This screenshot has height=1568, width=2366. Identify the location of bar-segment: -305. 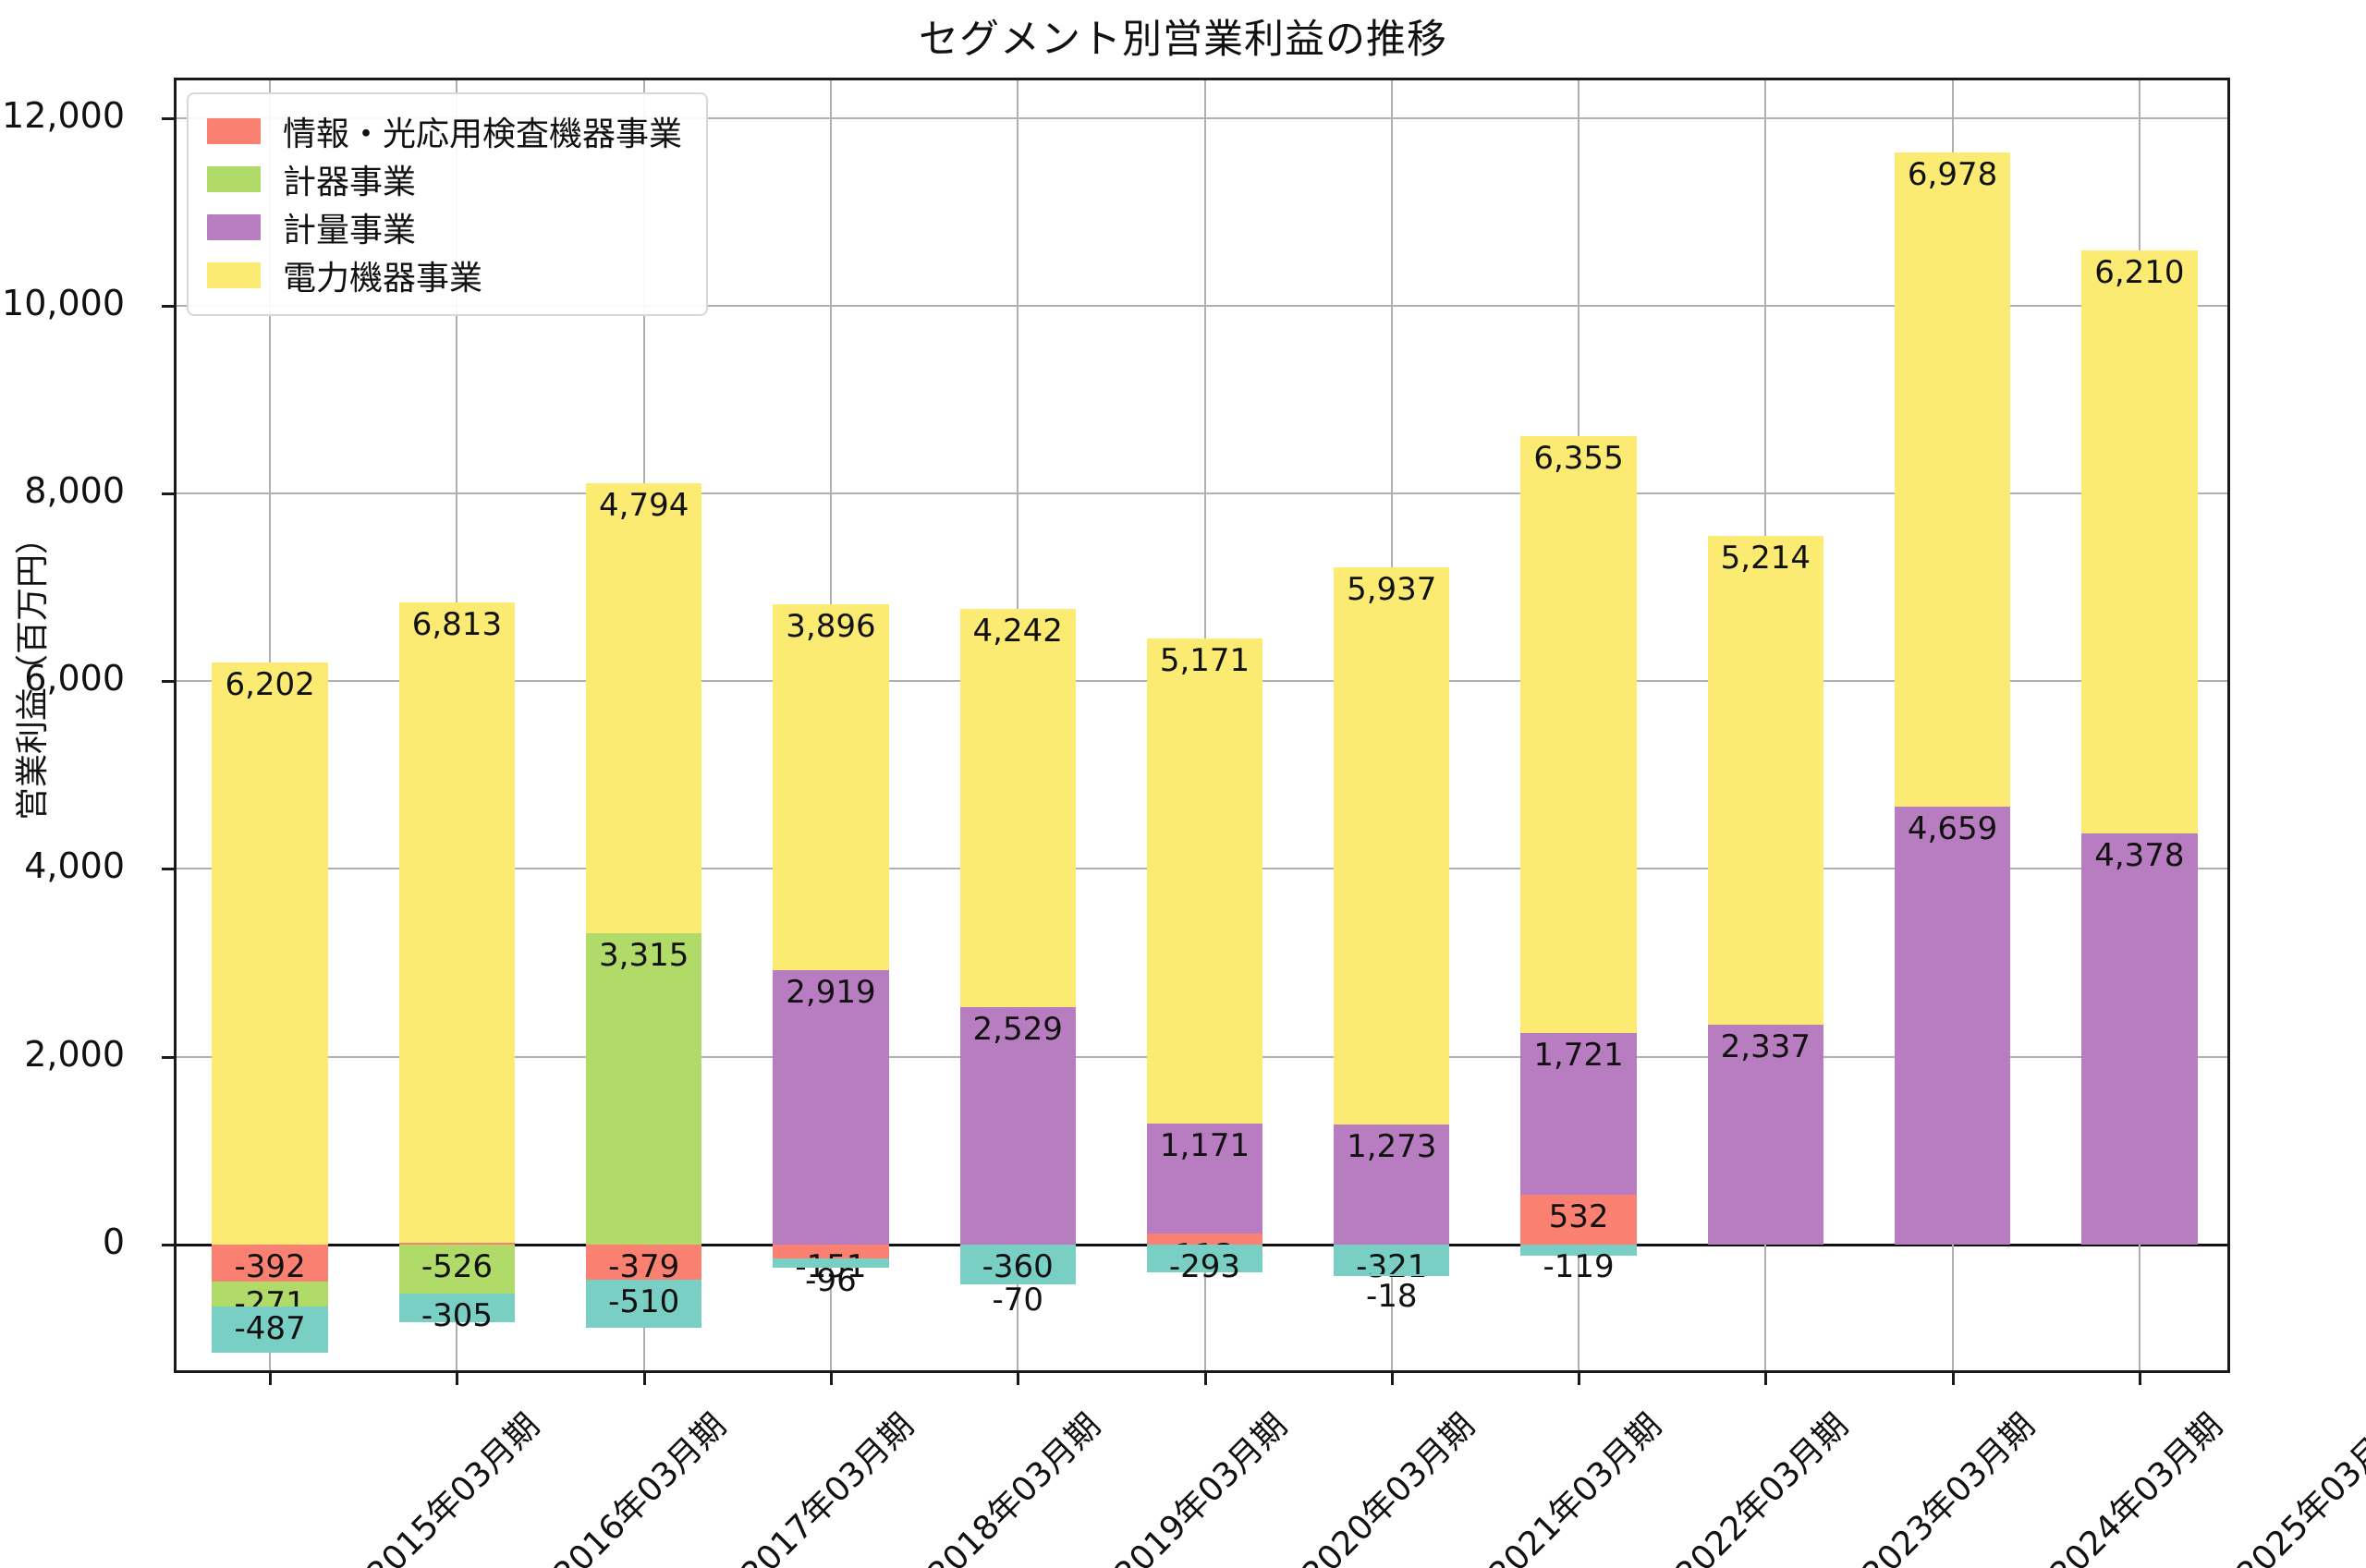
(457, 1314).